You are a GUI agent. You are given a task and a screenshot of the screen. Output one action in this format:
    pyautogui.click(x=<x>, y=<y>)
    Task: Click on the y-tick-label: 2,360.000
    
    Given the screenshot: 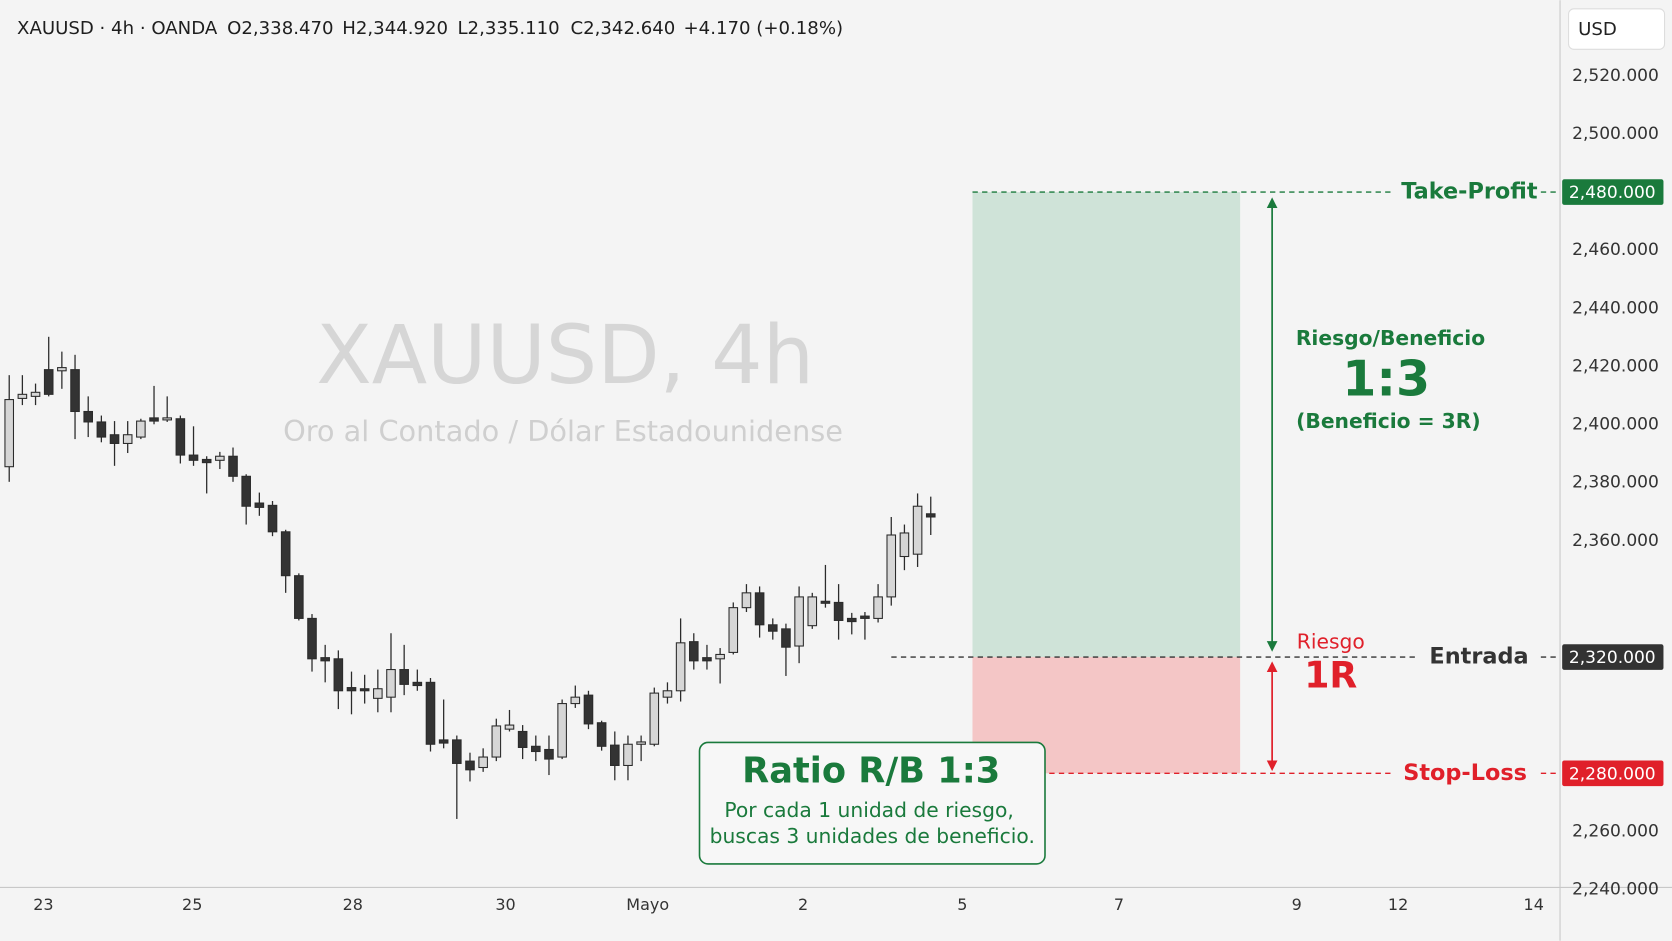 What is the action you would take?
    pyautogui.click(x=1615, y=541)
    